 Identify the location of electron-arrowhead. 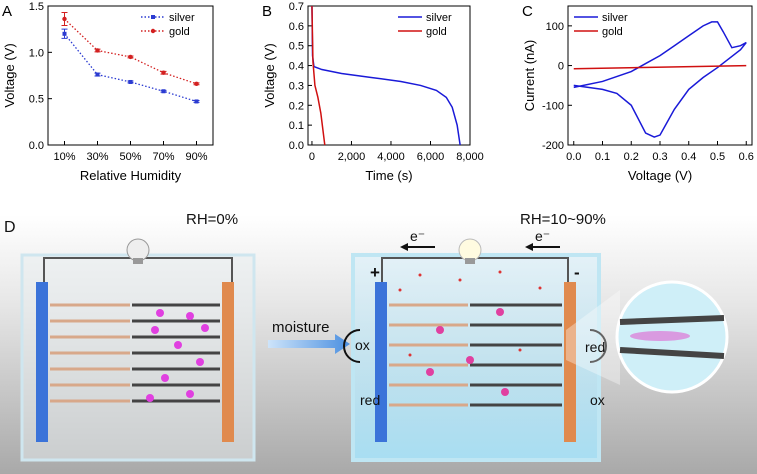
(529, 247).